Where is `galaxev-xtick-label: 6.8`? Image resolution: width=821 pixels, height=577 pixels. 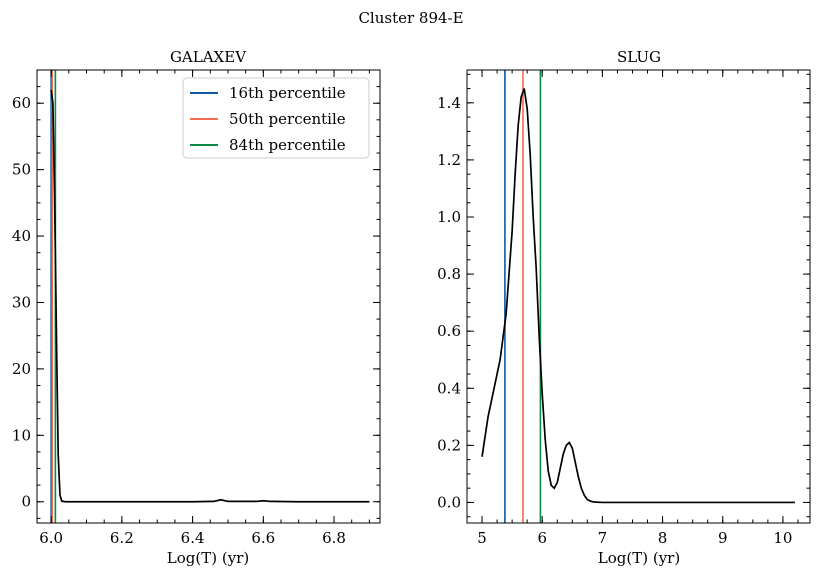 galaxev-xtick-label: 6.8 is located at coordinates (334, 538).